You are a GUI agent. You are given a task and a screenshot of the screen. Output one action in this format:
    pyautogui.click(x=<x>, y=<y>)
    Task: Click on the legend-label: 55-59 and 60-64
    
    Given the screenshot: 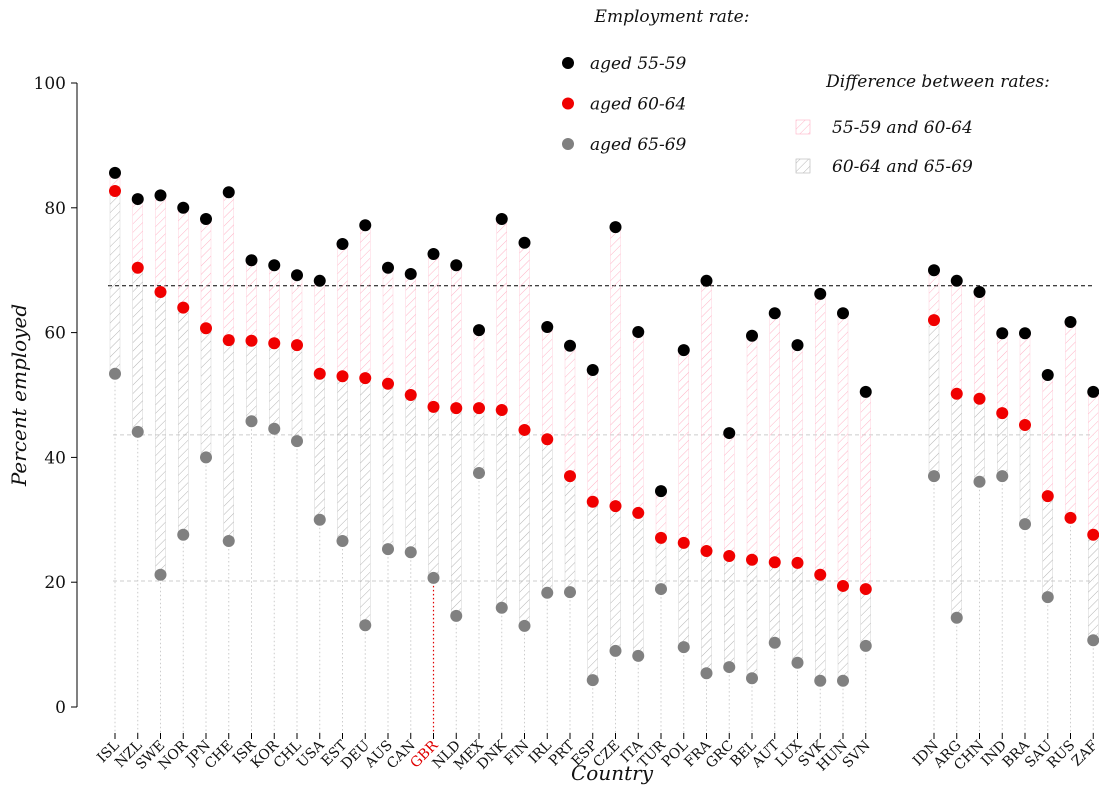 What is the action you would take?
    pyautogui.click(x=902, y=128)
    